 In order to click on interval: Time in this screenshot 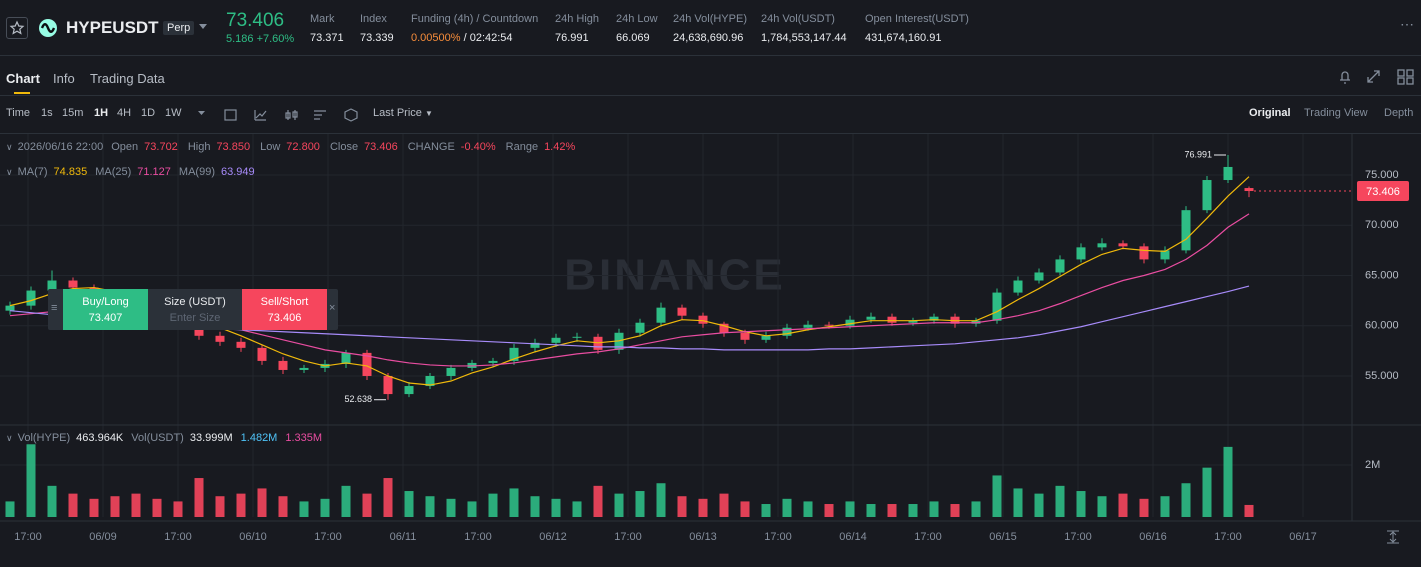, I will do `click(18, 113)`.